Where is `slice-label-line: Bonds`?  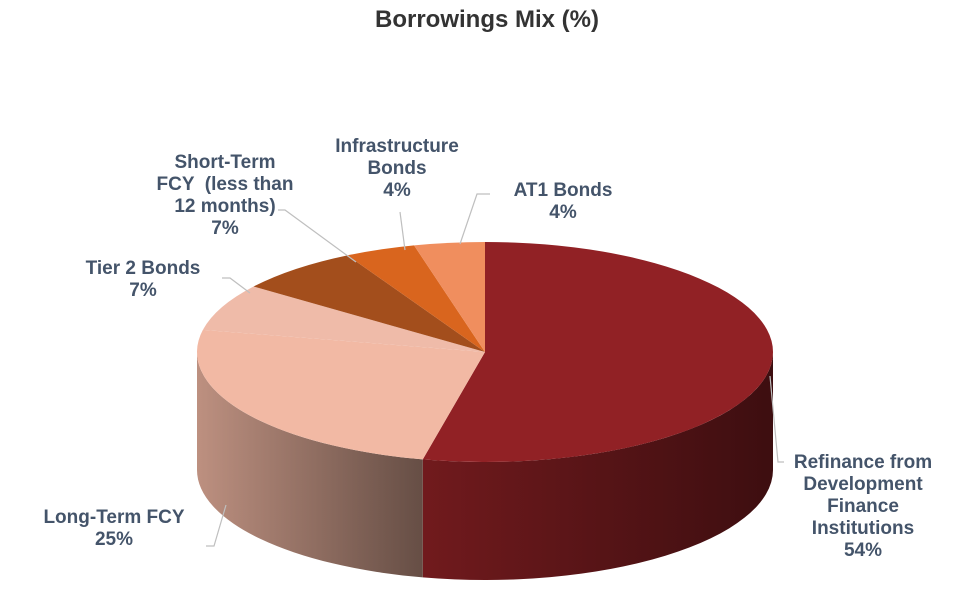 slice-label-line: Bonds is located at coordinates (397, 168).